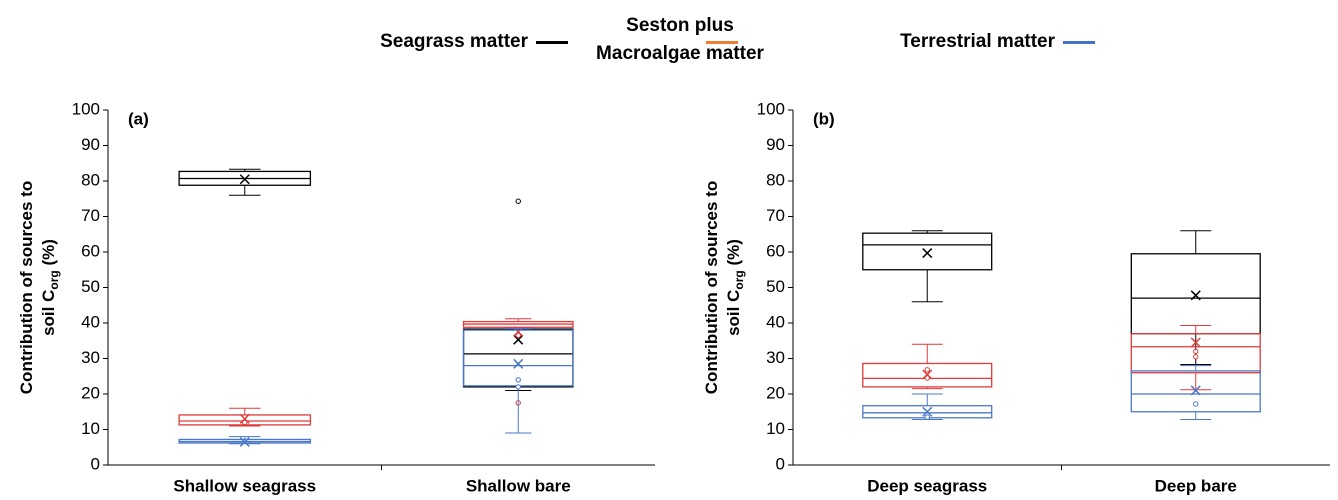  Describe the element at coordinates (244, 485) in the screenshot. I see `x-tick-label: Shallow seagrass` at that location.